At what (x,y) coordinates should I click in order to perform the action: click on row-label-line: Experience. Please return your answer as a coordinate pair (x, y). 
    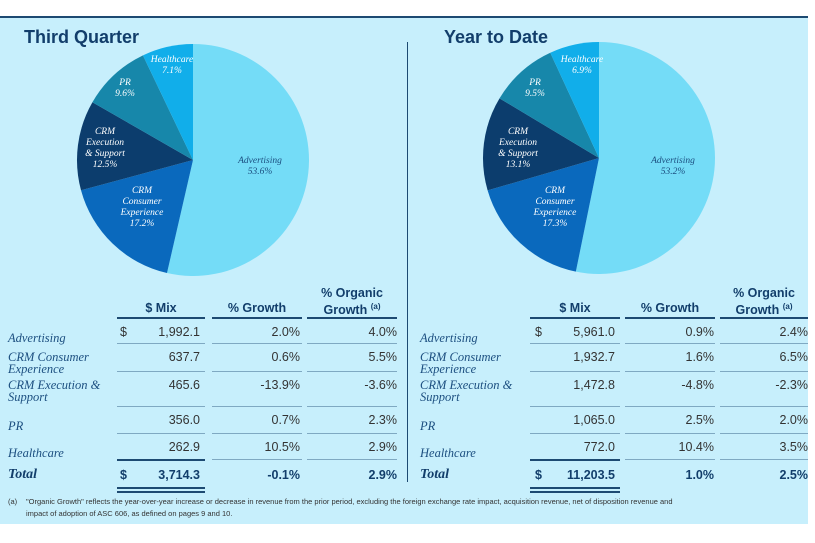
    Looking at the image, I should click on (448, 369).